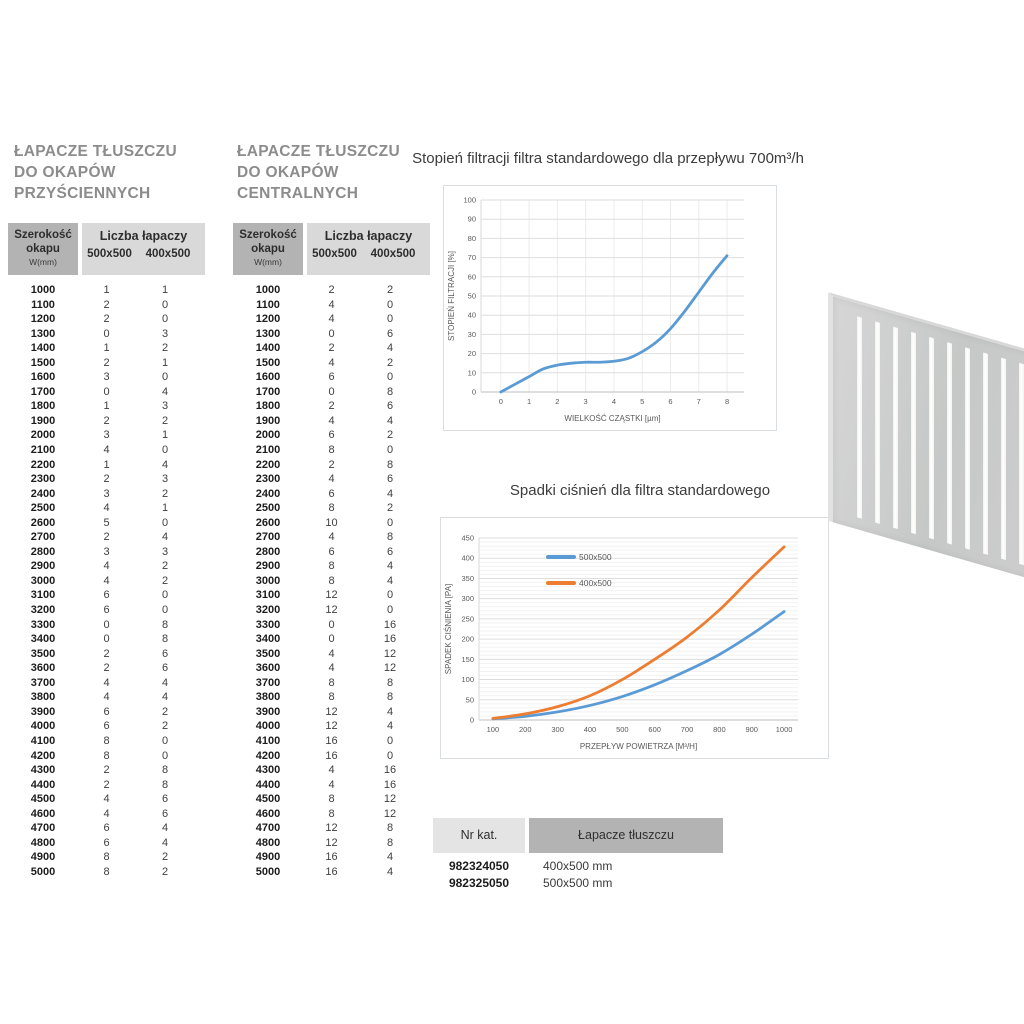 The height and width of the screenshot is (1024, 1024). I want to click on table-row: 3100 12 0, so click(326, 595).